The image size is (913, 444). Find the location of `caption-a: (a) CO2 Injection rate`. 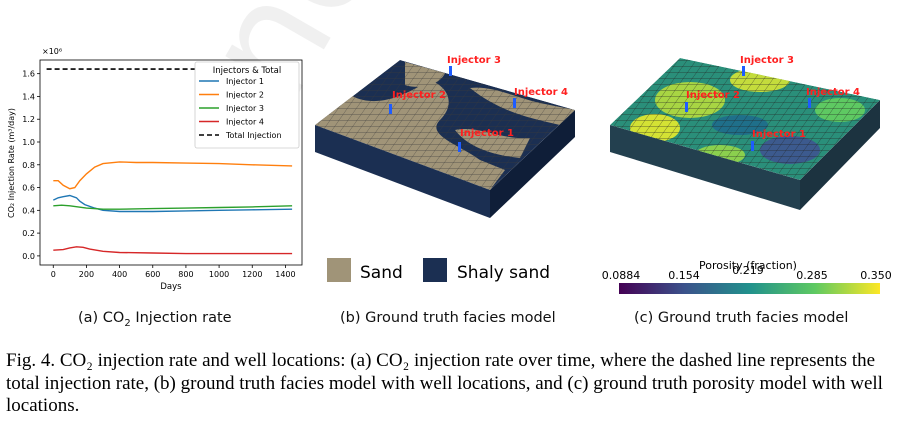

caption-a: (a) CO2 Injection rate is located at coordinates (155, 319).